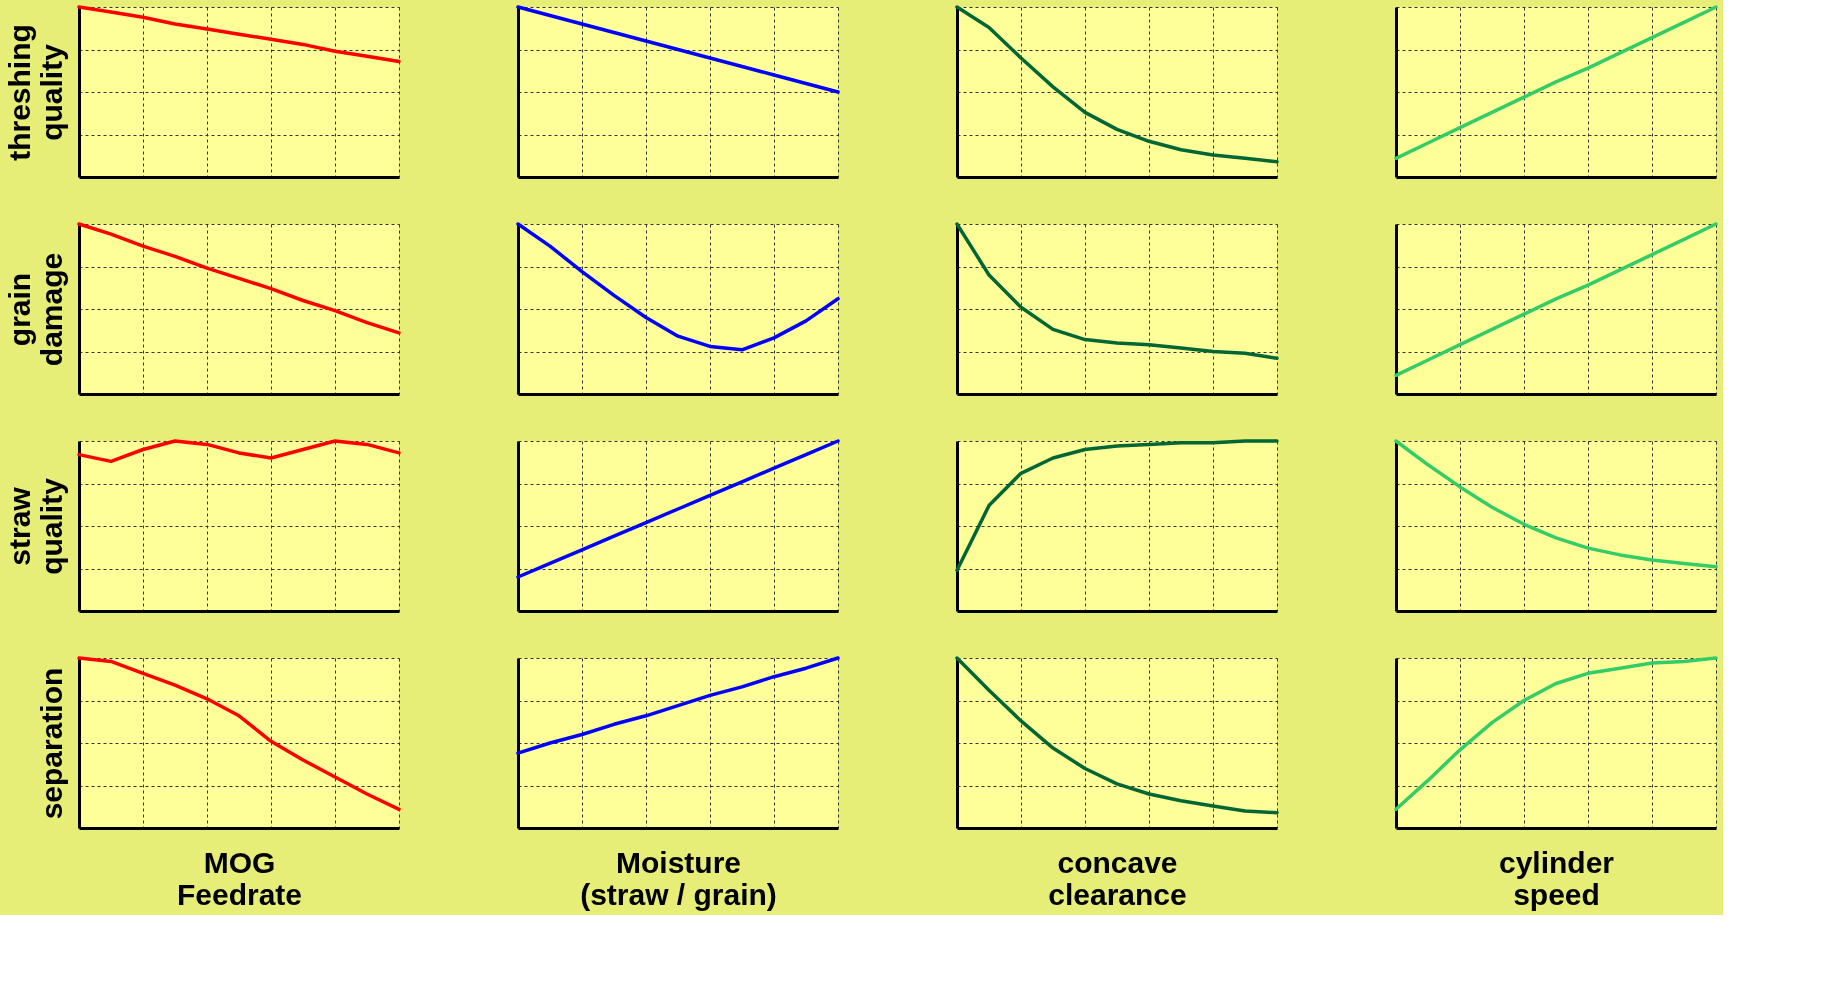 This screenshot has height=985, width=1829. Describe the element at coordinates (1117, 878) in the screenshot. I see `x-axis-title: concave clearance` at that location.